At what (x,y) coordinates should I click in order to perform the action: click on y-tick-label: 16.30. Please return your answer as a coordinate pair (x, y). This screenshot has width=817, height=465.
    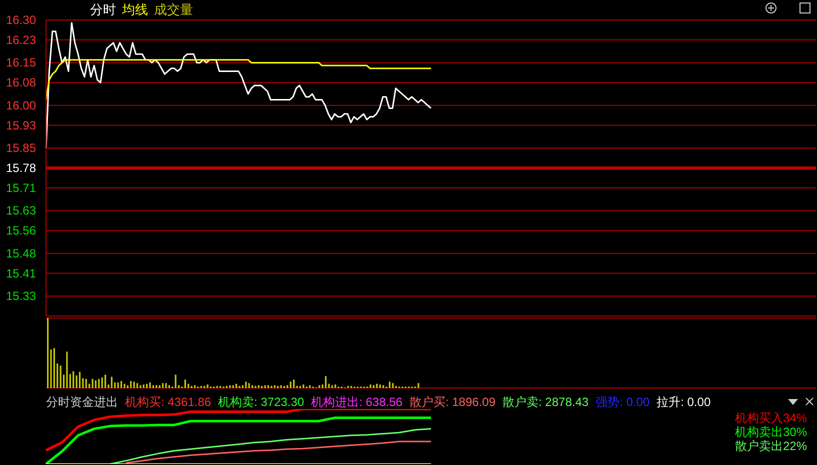
    Looking at the image, I should click on (21, 20).